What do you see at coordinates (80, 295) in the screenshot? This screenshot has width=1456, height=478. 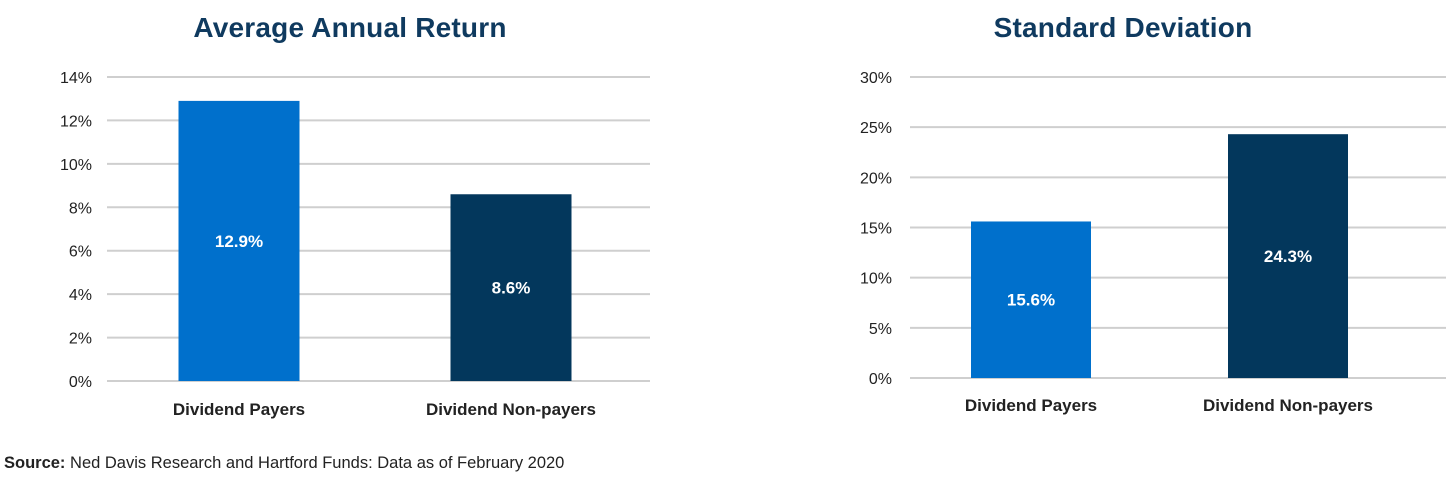 I see `y-tick-label: 4%` at bounding box center [80, 295].